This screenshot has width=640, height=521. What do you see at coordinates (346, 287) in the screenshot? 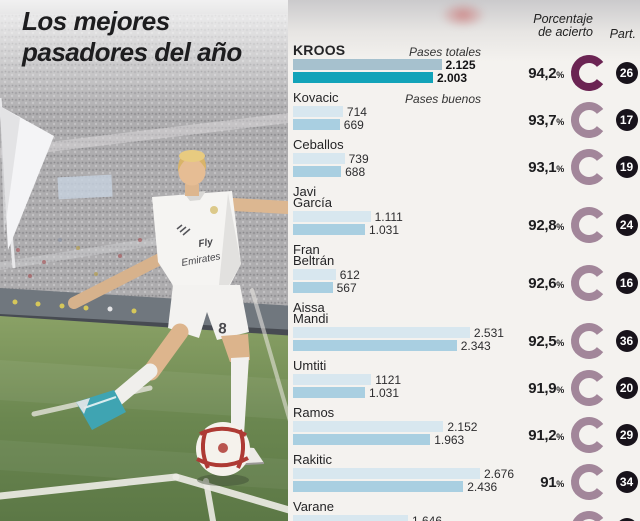
I see `value-pases-buenos: 567` at bounding box center [346, 287].